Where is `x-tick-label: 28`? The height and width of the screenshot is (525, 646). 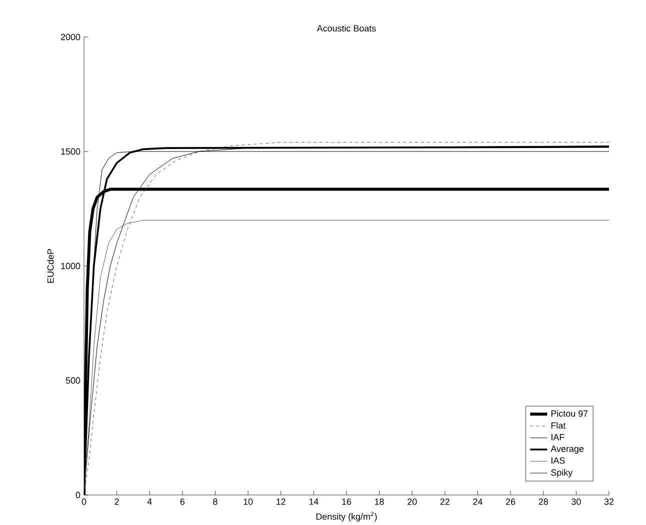 x-tick-label: 28 is located at coordinates (543, 501).